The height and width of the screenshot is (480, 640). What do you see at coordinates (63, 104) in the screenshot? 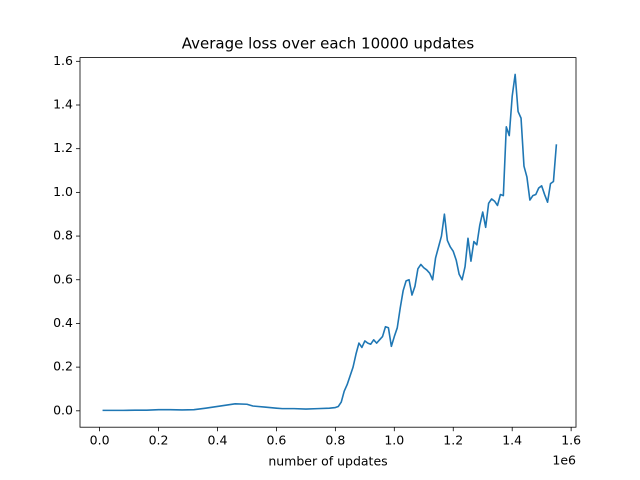
I see `y-tick-label: 1.4` at bounding box center [63, 104].